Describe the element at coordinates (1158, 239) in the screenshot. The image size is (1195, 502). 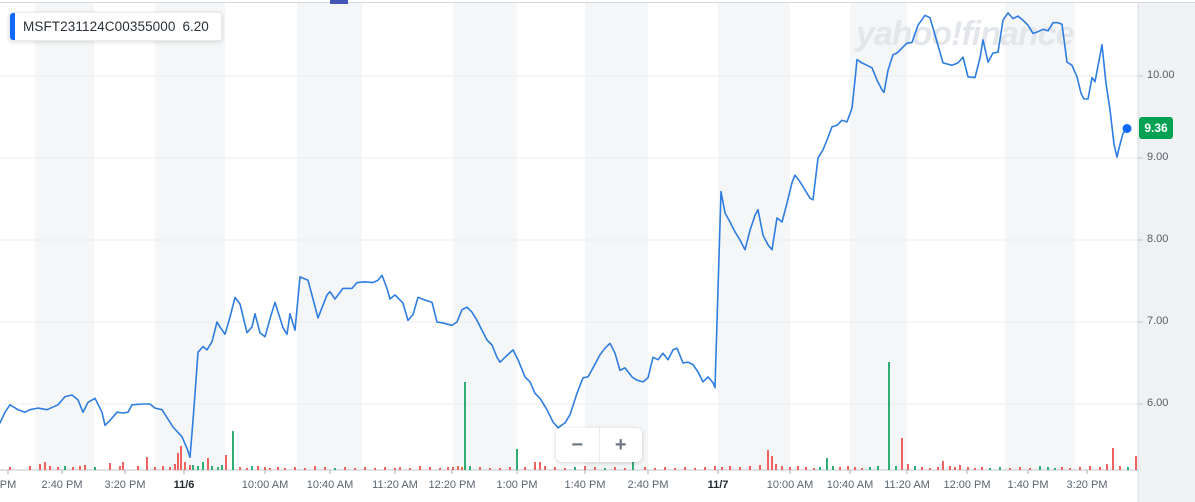
I see `y-axis-label: 8.00` at that location.